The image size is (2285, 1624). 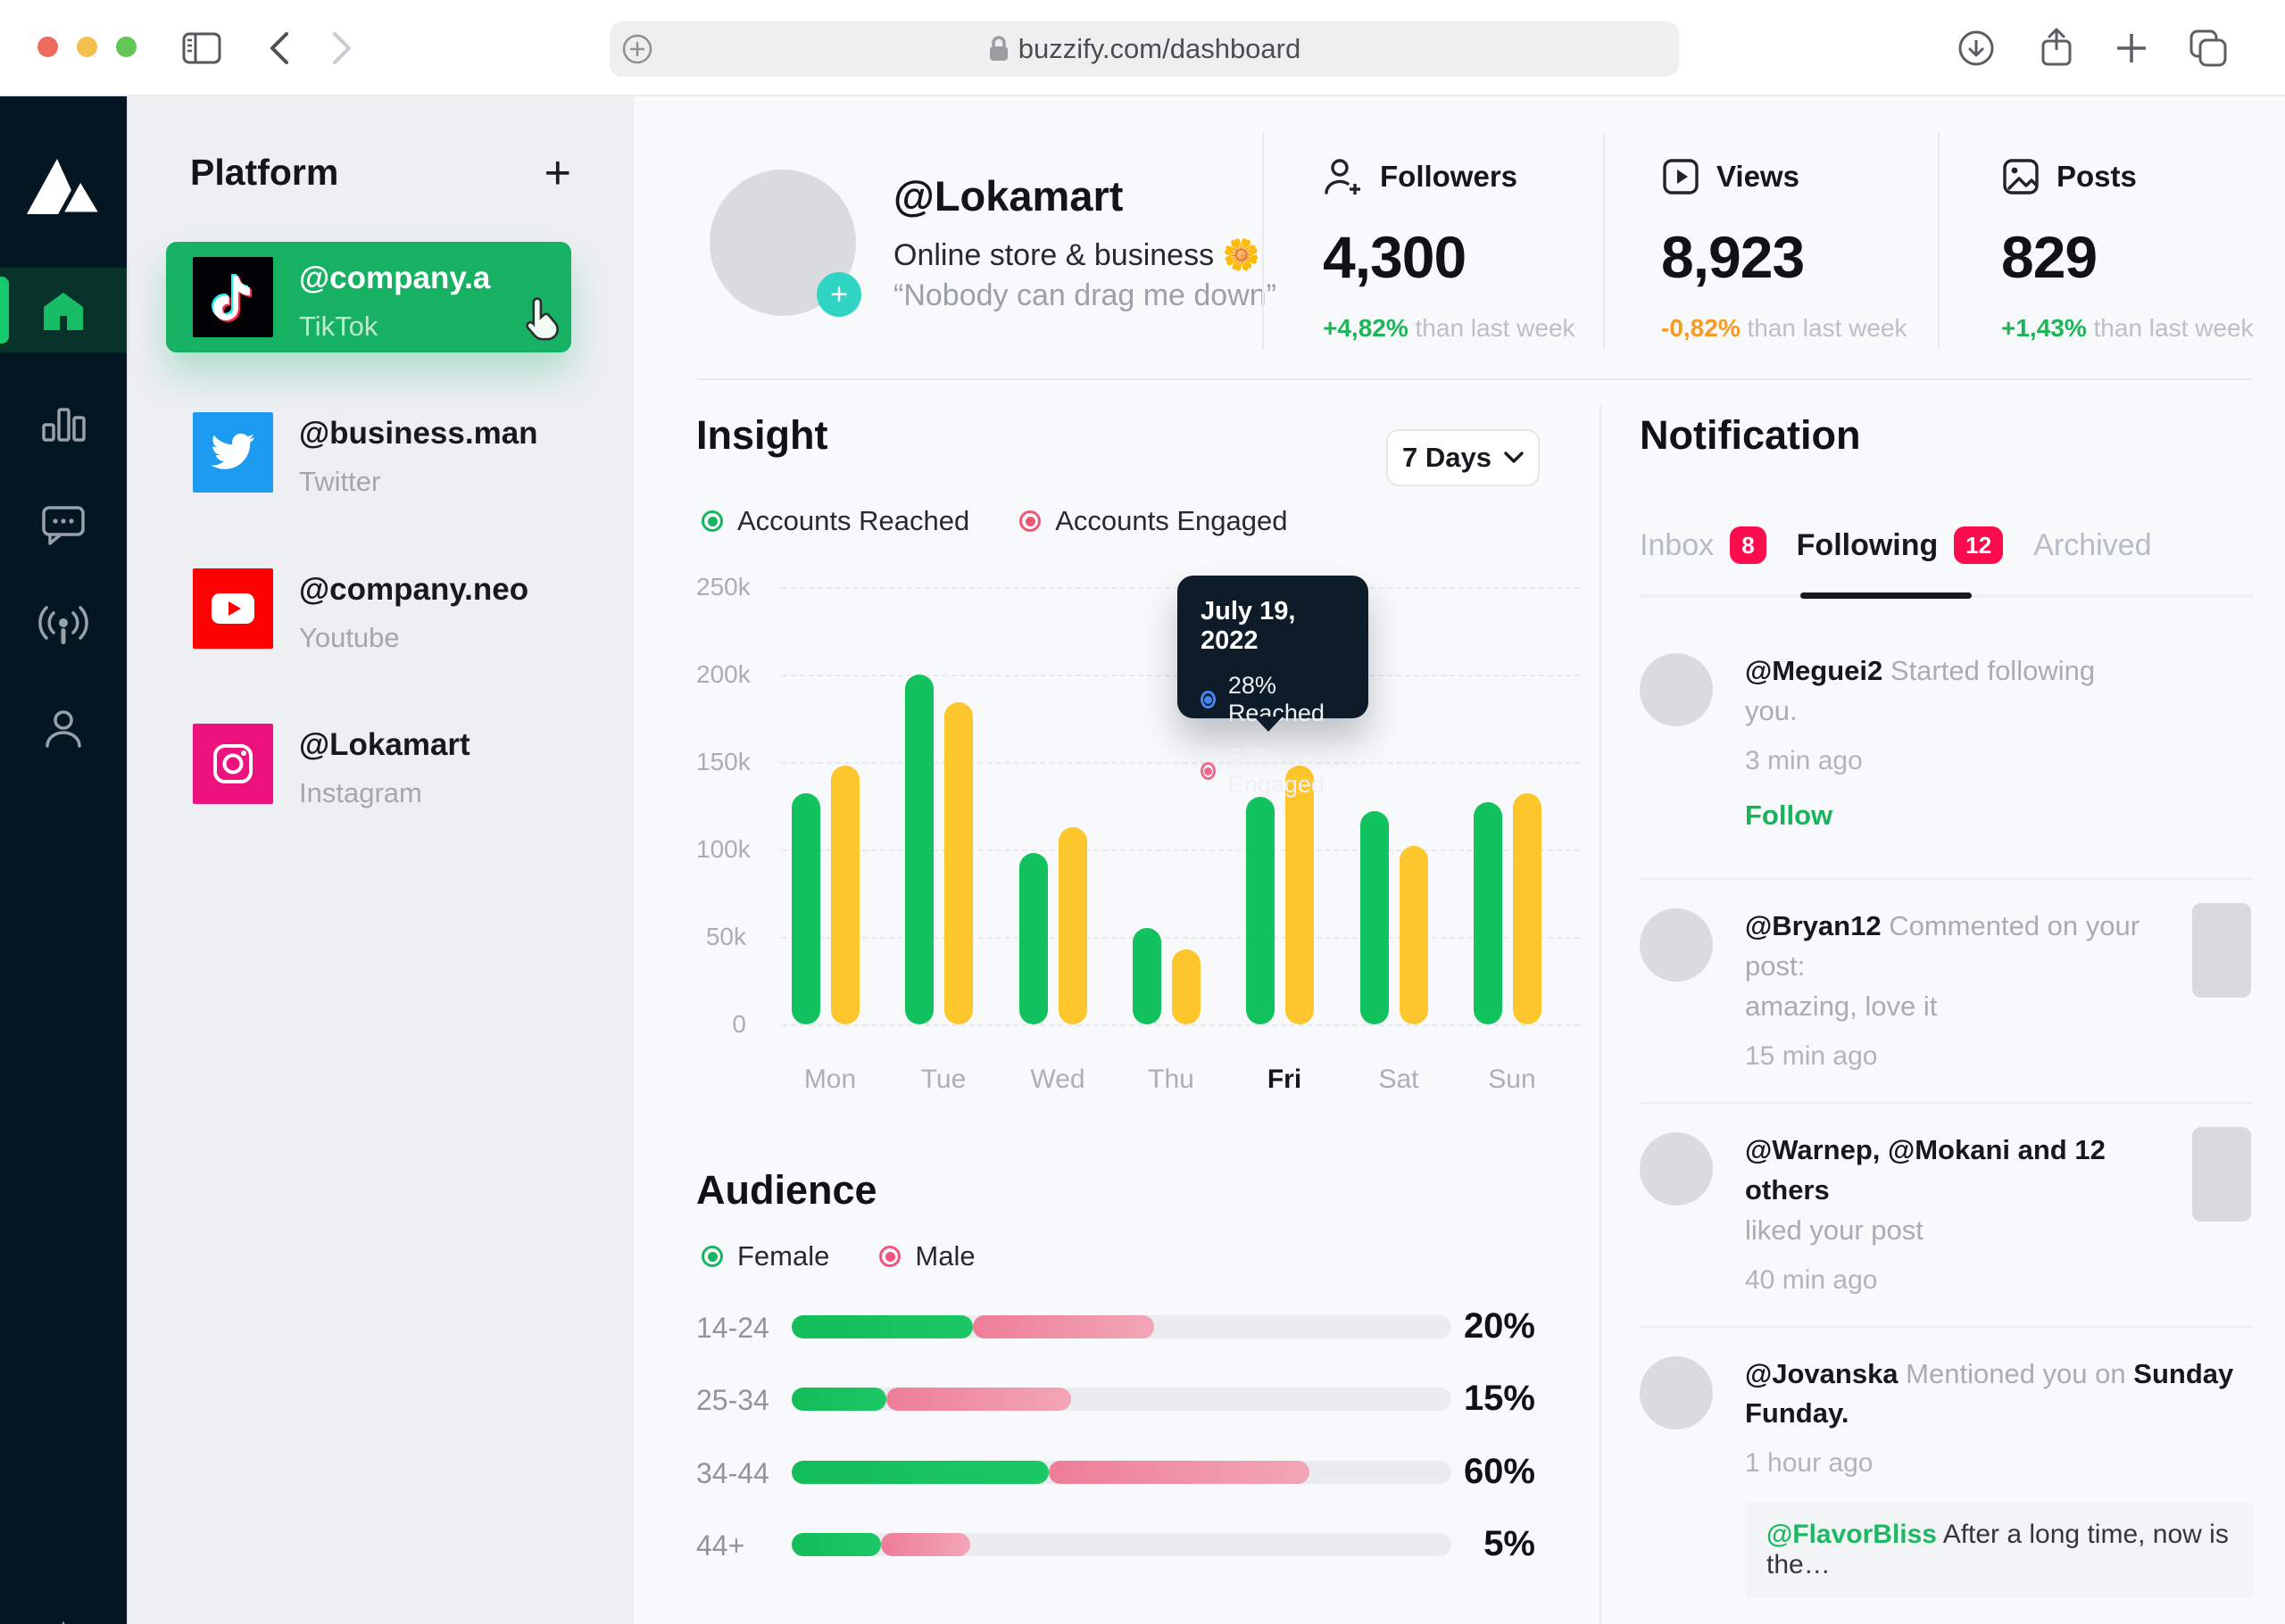 I want to click on stat-posts: Posts 829 +1,43% than last week, so click(x=2143, y=250).